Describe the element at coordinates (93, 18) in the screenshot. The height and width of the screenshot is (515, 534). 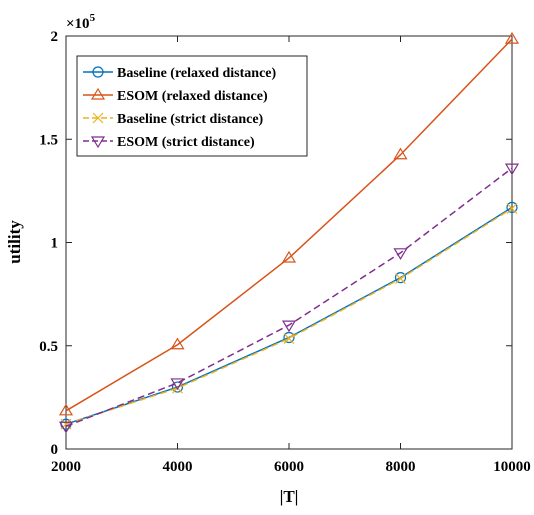
I see `y-exponent-power: 5` at that location.